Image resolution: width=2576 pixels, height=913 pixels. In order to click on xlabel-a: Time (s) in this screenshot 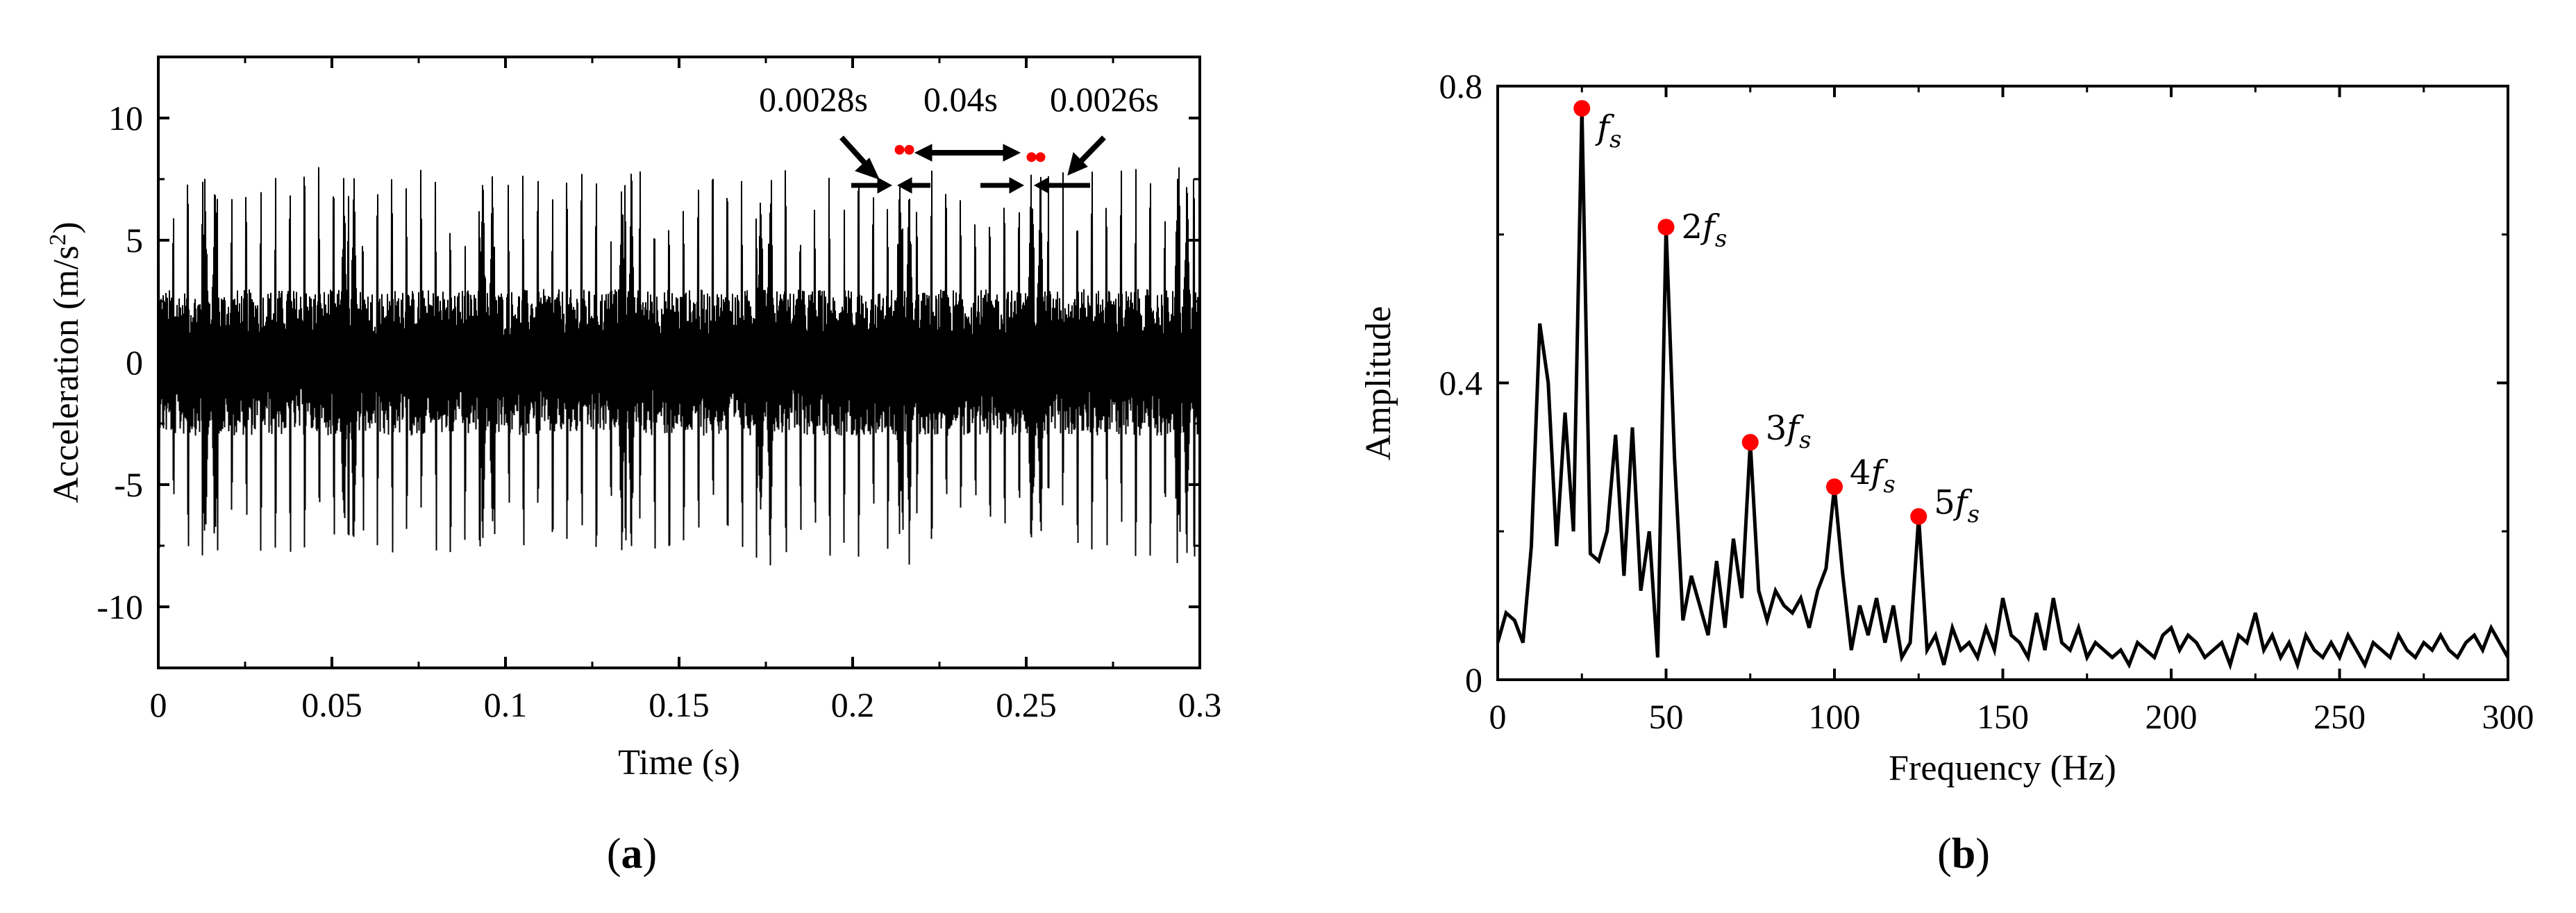, I will do `click(679, 762)`.